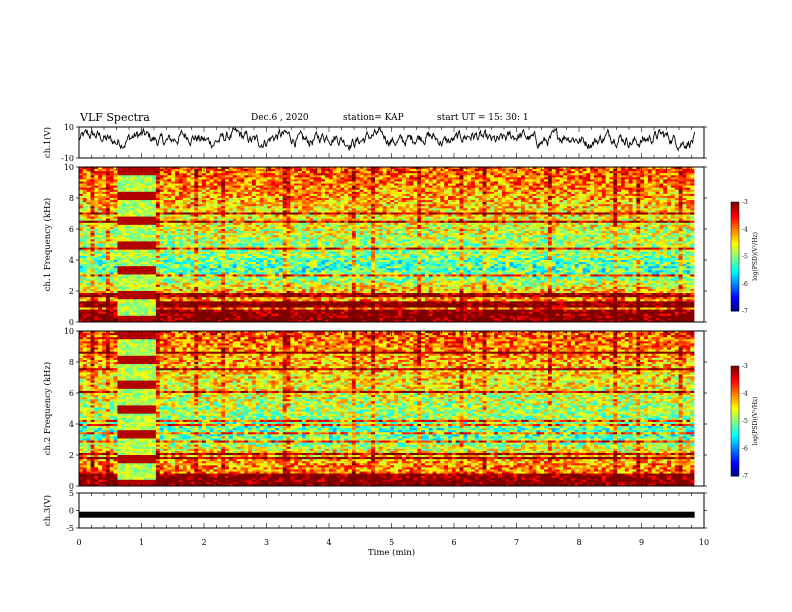 This screenshot has height=612, width=792. I want to click on ch1-colorbar-tick-0: -3, so click(745, 202).